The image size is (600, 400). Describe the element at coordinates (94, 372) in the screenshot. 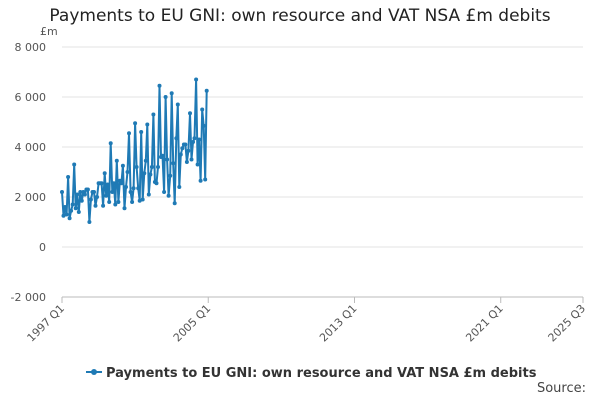

I see `legend-marker-icon` at that location.